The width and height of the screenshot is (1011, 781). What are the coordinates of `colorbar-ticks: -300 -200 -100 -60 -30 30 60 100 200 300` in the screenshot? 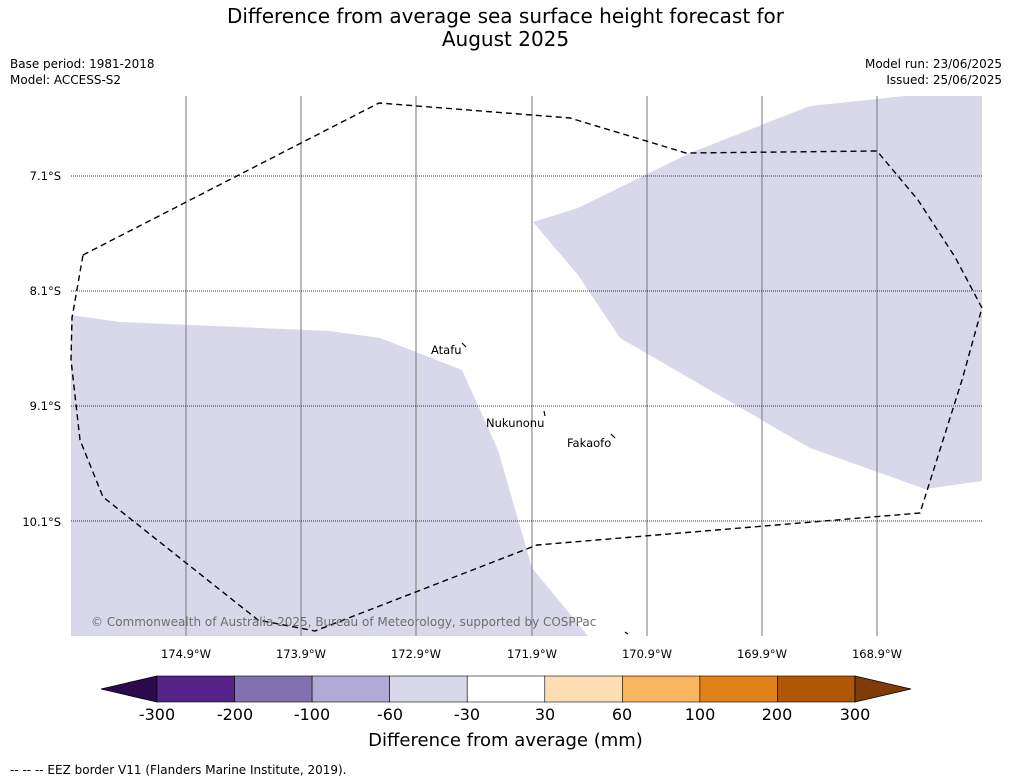 It's located at (504, 714).